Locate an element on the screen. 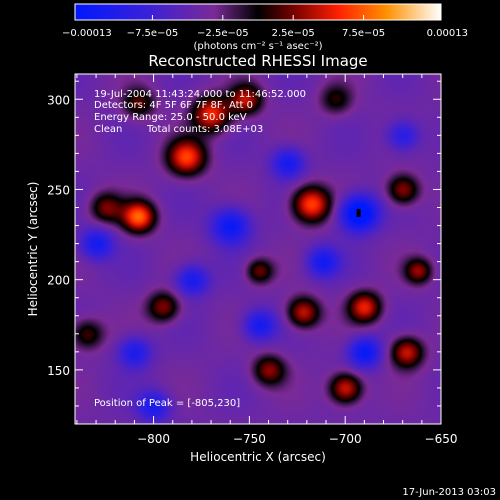 The height and width of the screenshot is (500, 500). y-axis-label: Heliocentric Y (arcsec) is located at coordinates (33, 249).